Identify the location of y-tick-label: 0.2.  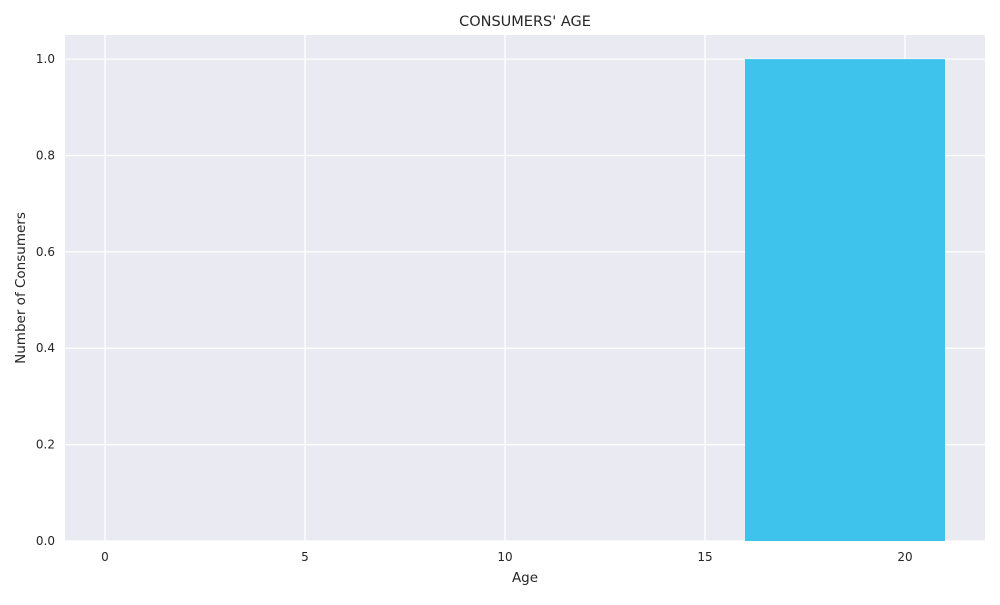
(45, 445).